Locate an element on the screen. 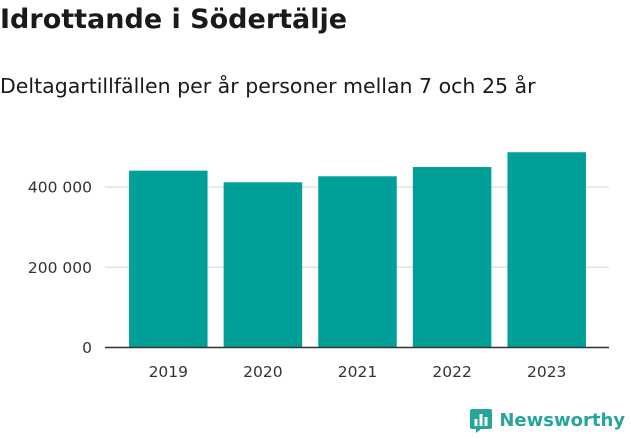 The width and height of the screenshot is (631, 439). y-tick-label: 200 000 is located at coordinates (60, 268).